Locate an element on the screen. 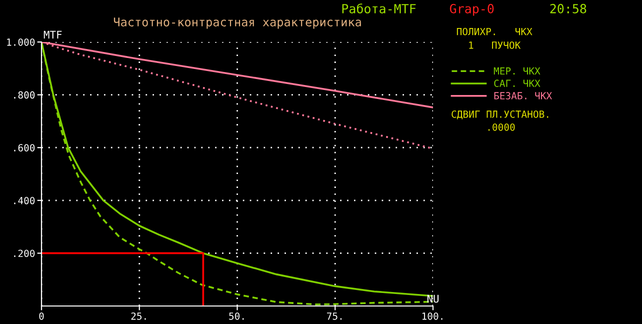 The width and height of the screenshot is (642, 324). y-tick-label: .400 is located at coordinates (24, 200).